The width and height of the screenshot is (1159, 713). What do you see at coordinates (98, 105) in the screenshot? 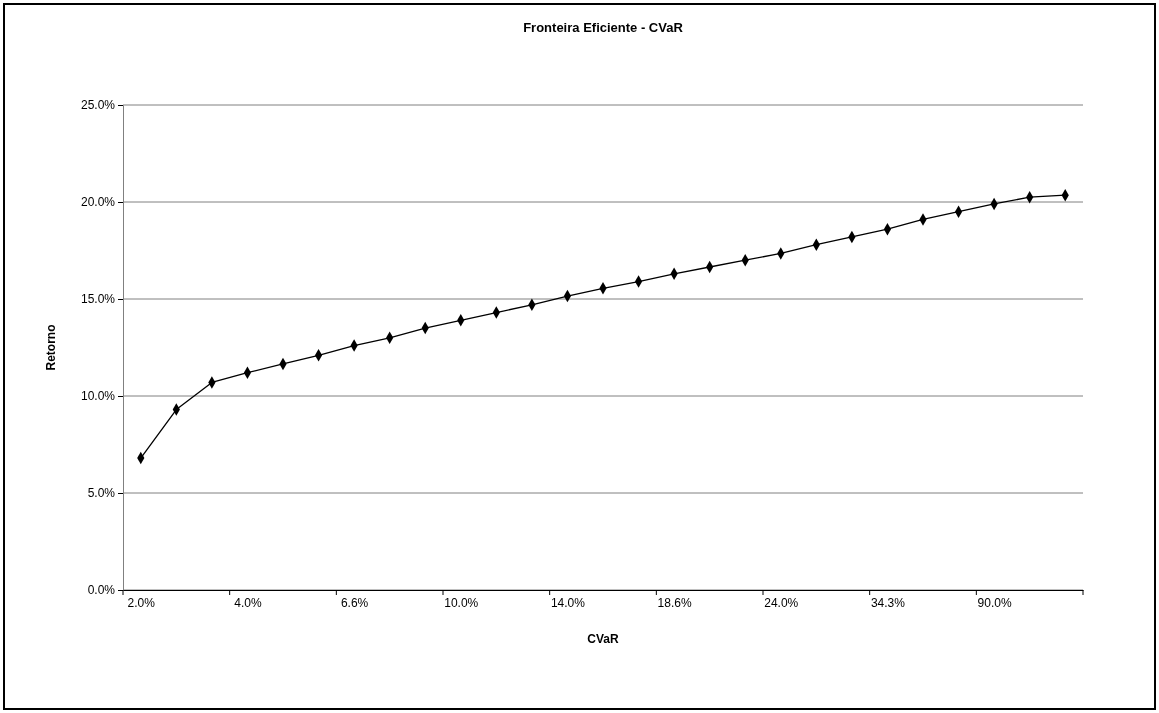
I see `y-tick-label: 25.0%` at bounding box center [98, 105].